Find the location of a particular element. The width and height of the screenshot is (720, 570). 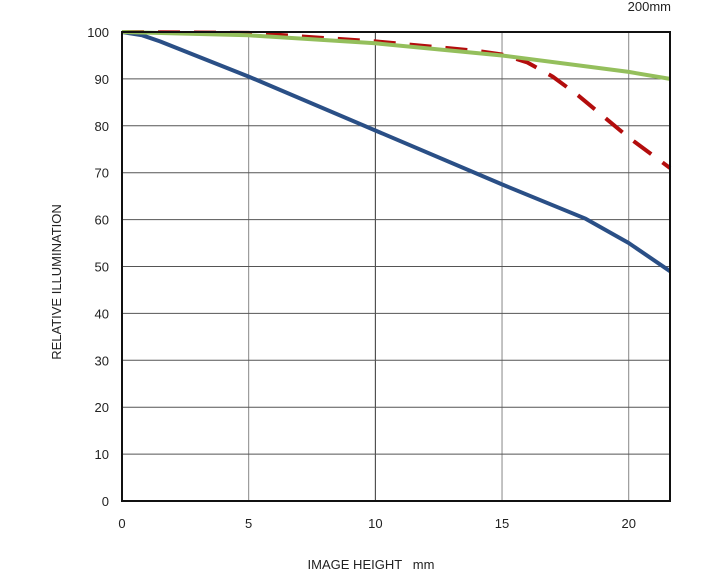

y-tick-label: 30 is located at coordinates (102, 360).